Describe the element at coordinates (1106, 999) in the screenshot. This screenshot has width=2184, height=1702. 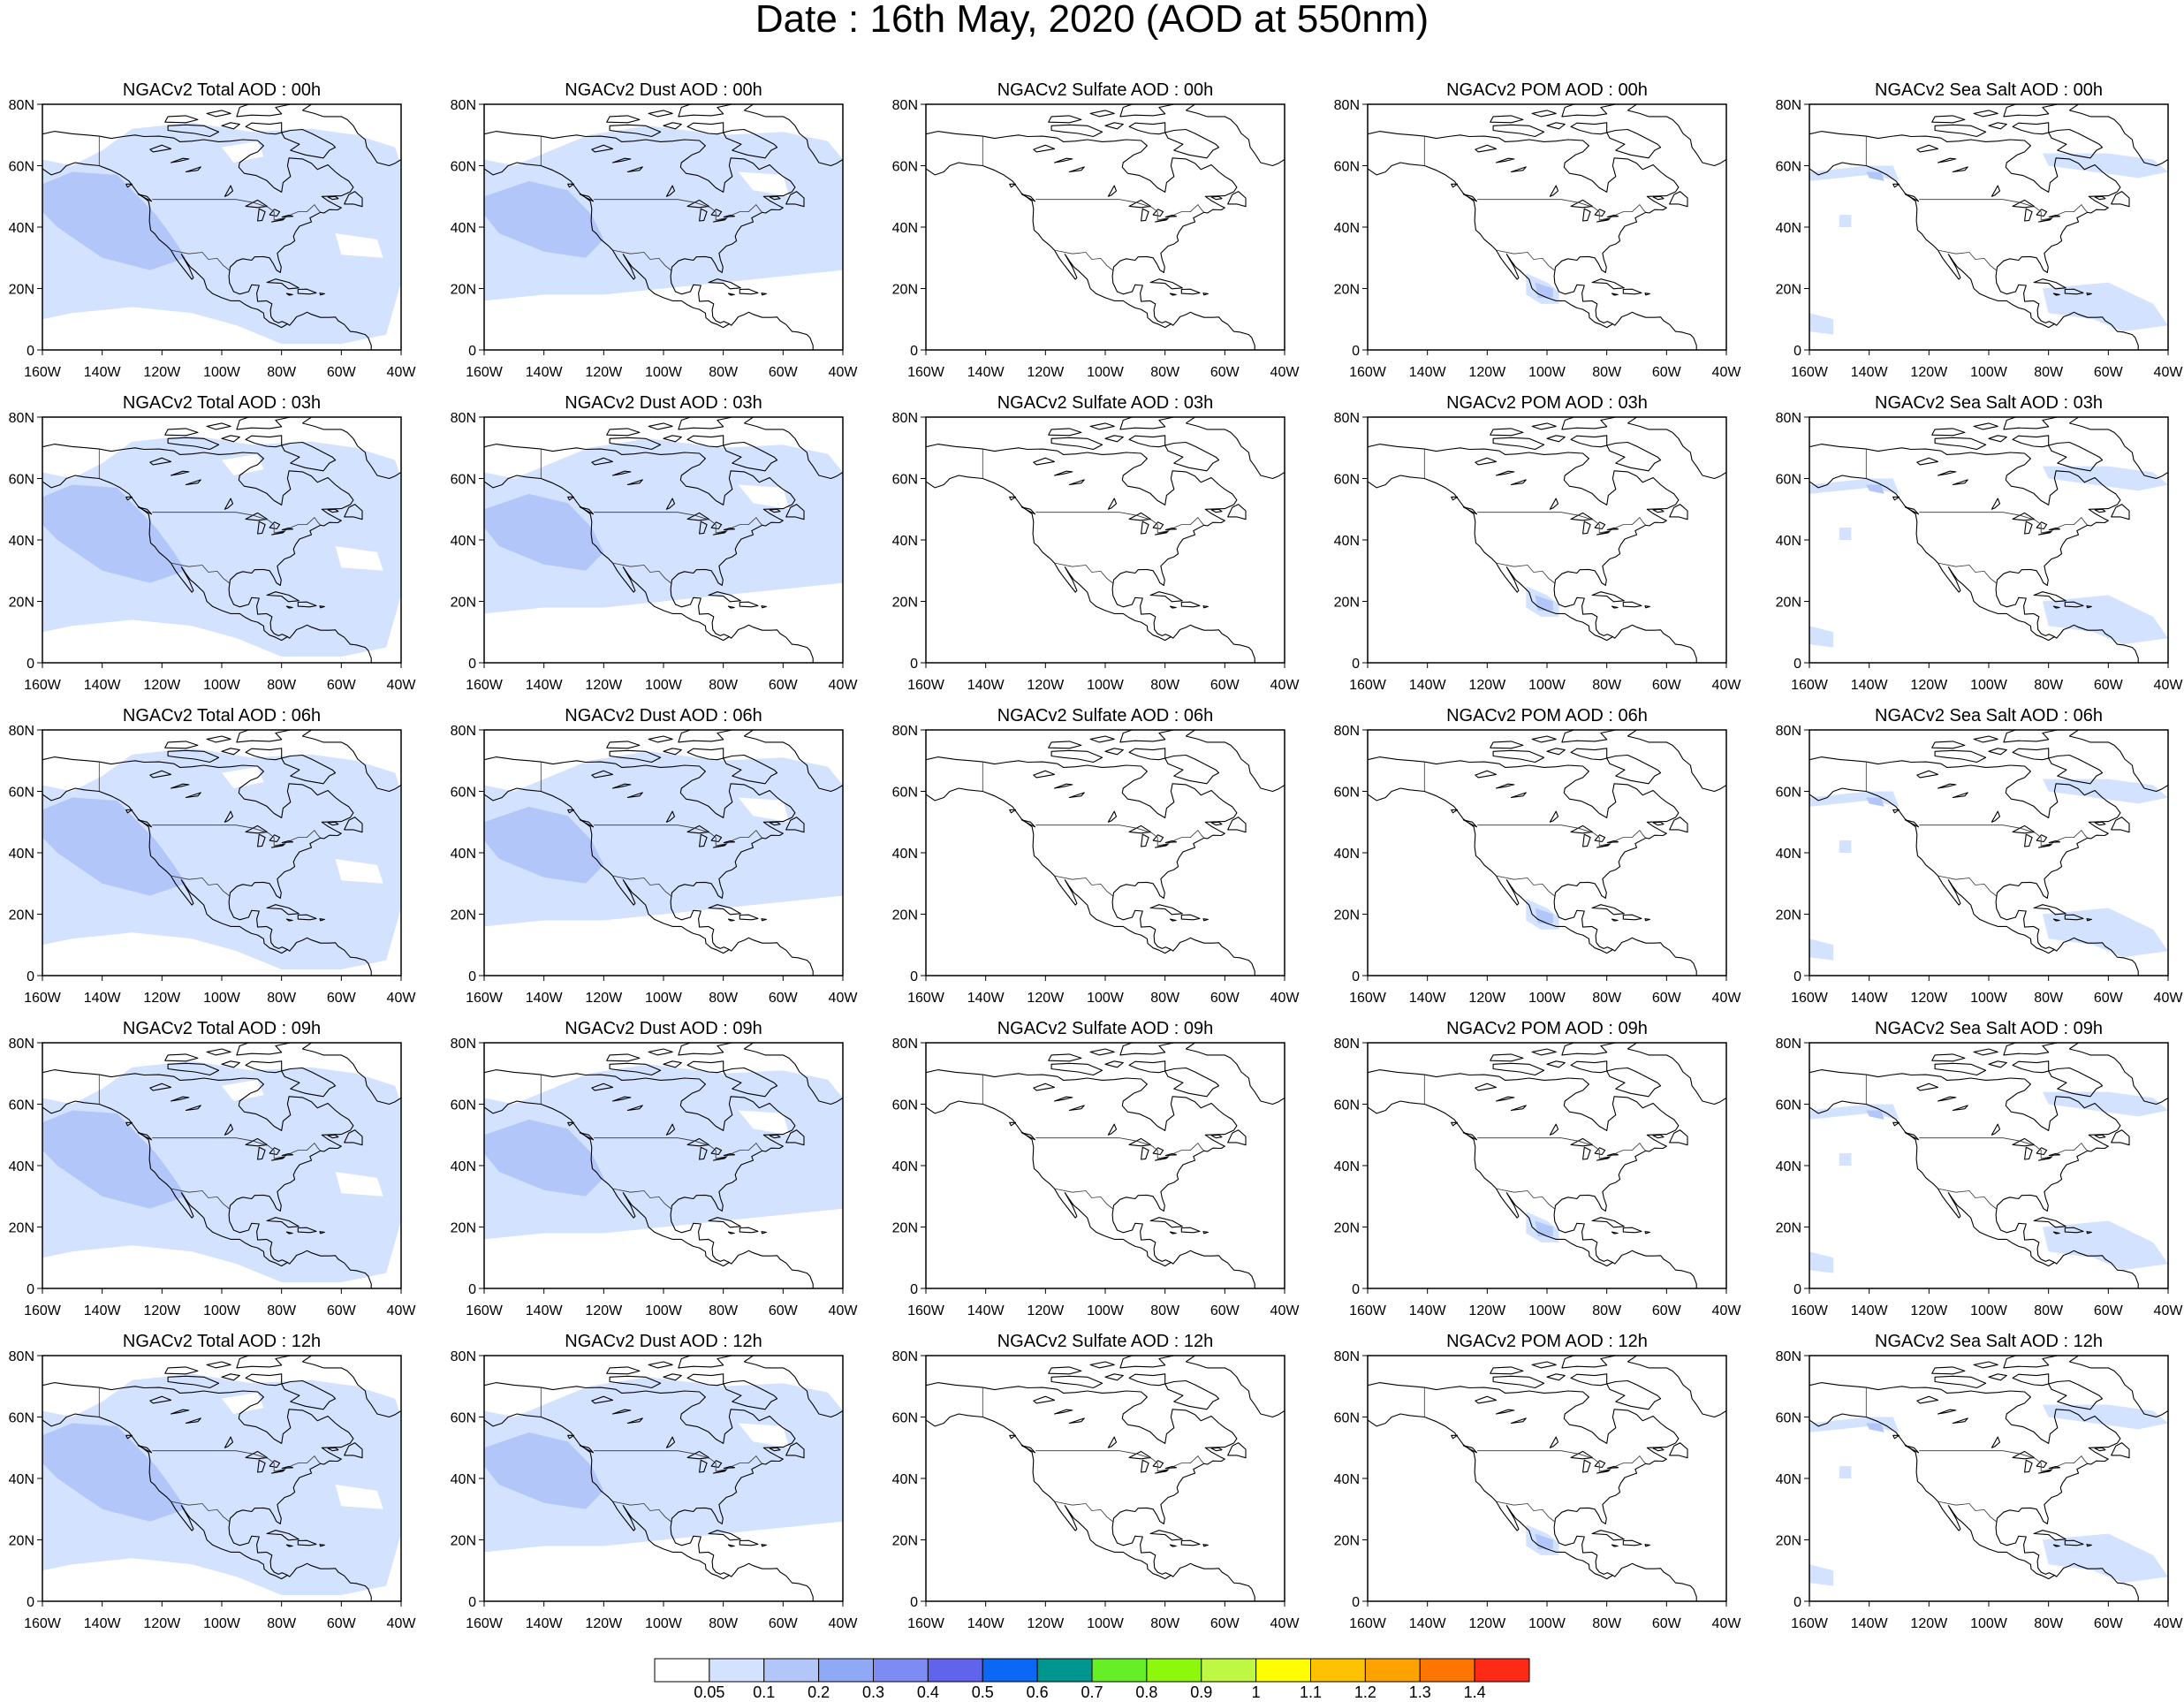
I see `x-tick-label: 100W` at that location.